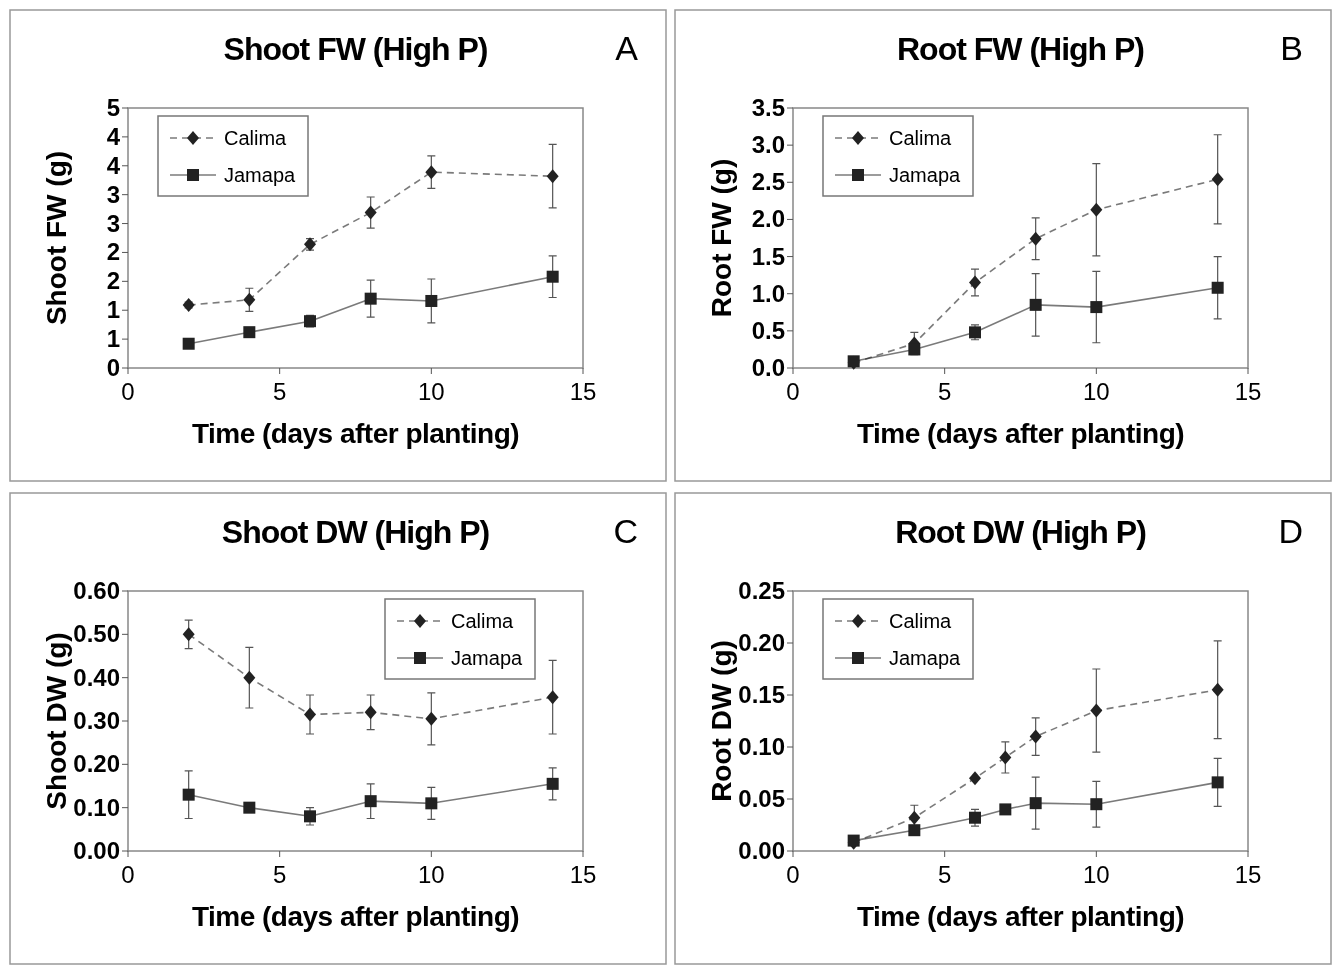  What do you see at coordinates (56, 238) in the screenshot?
I see `y-axis-title: Shoot FW (g)` at bounding box center [56, 238].